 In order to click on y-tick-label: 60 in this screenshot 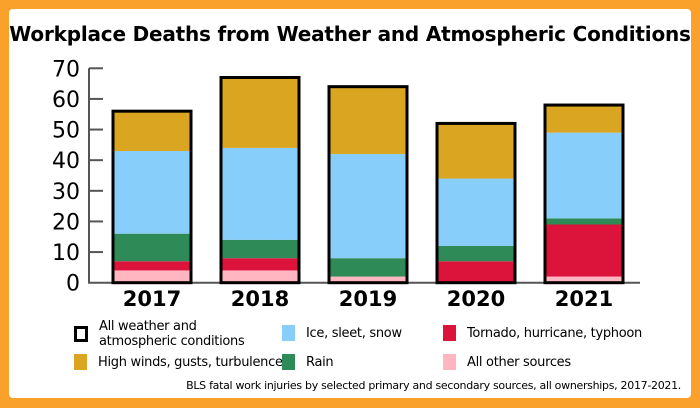, I will do `click(66, 100)`.